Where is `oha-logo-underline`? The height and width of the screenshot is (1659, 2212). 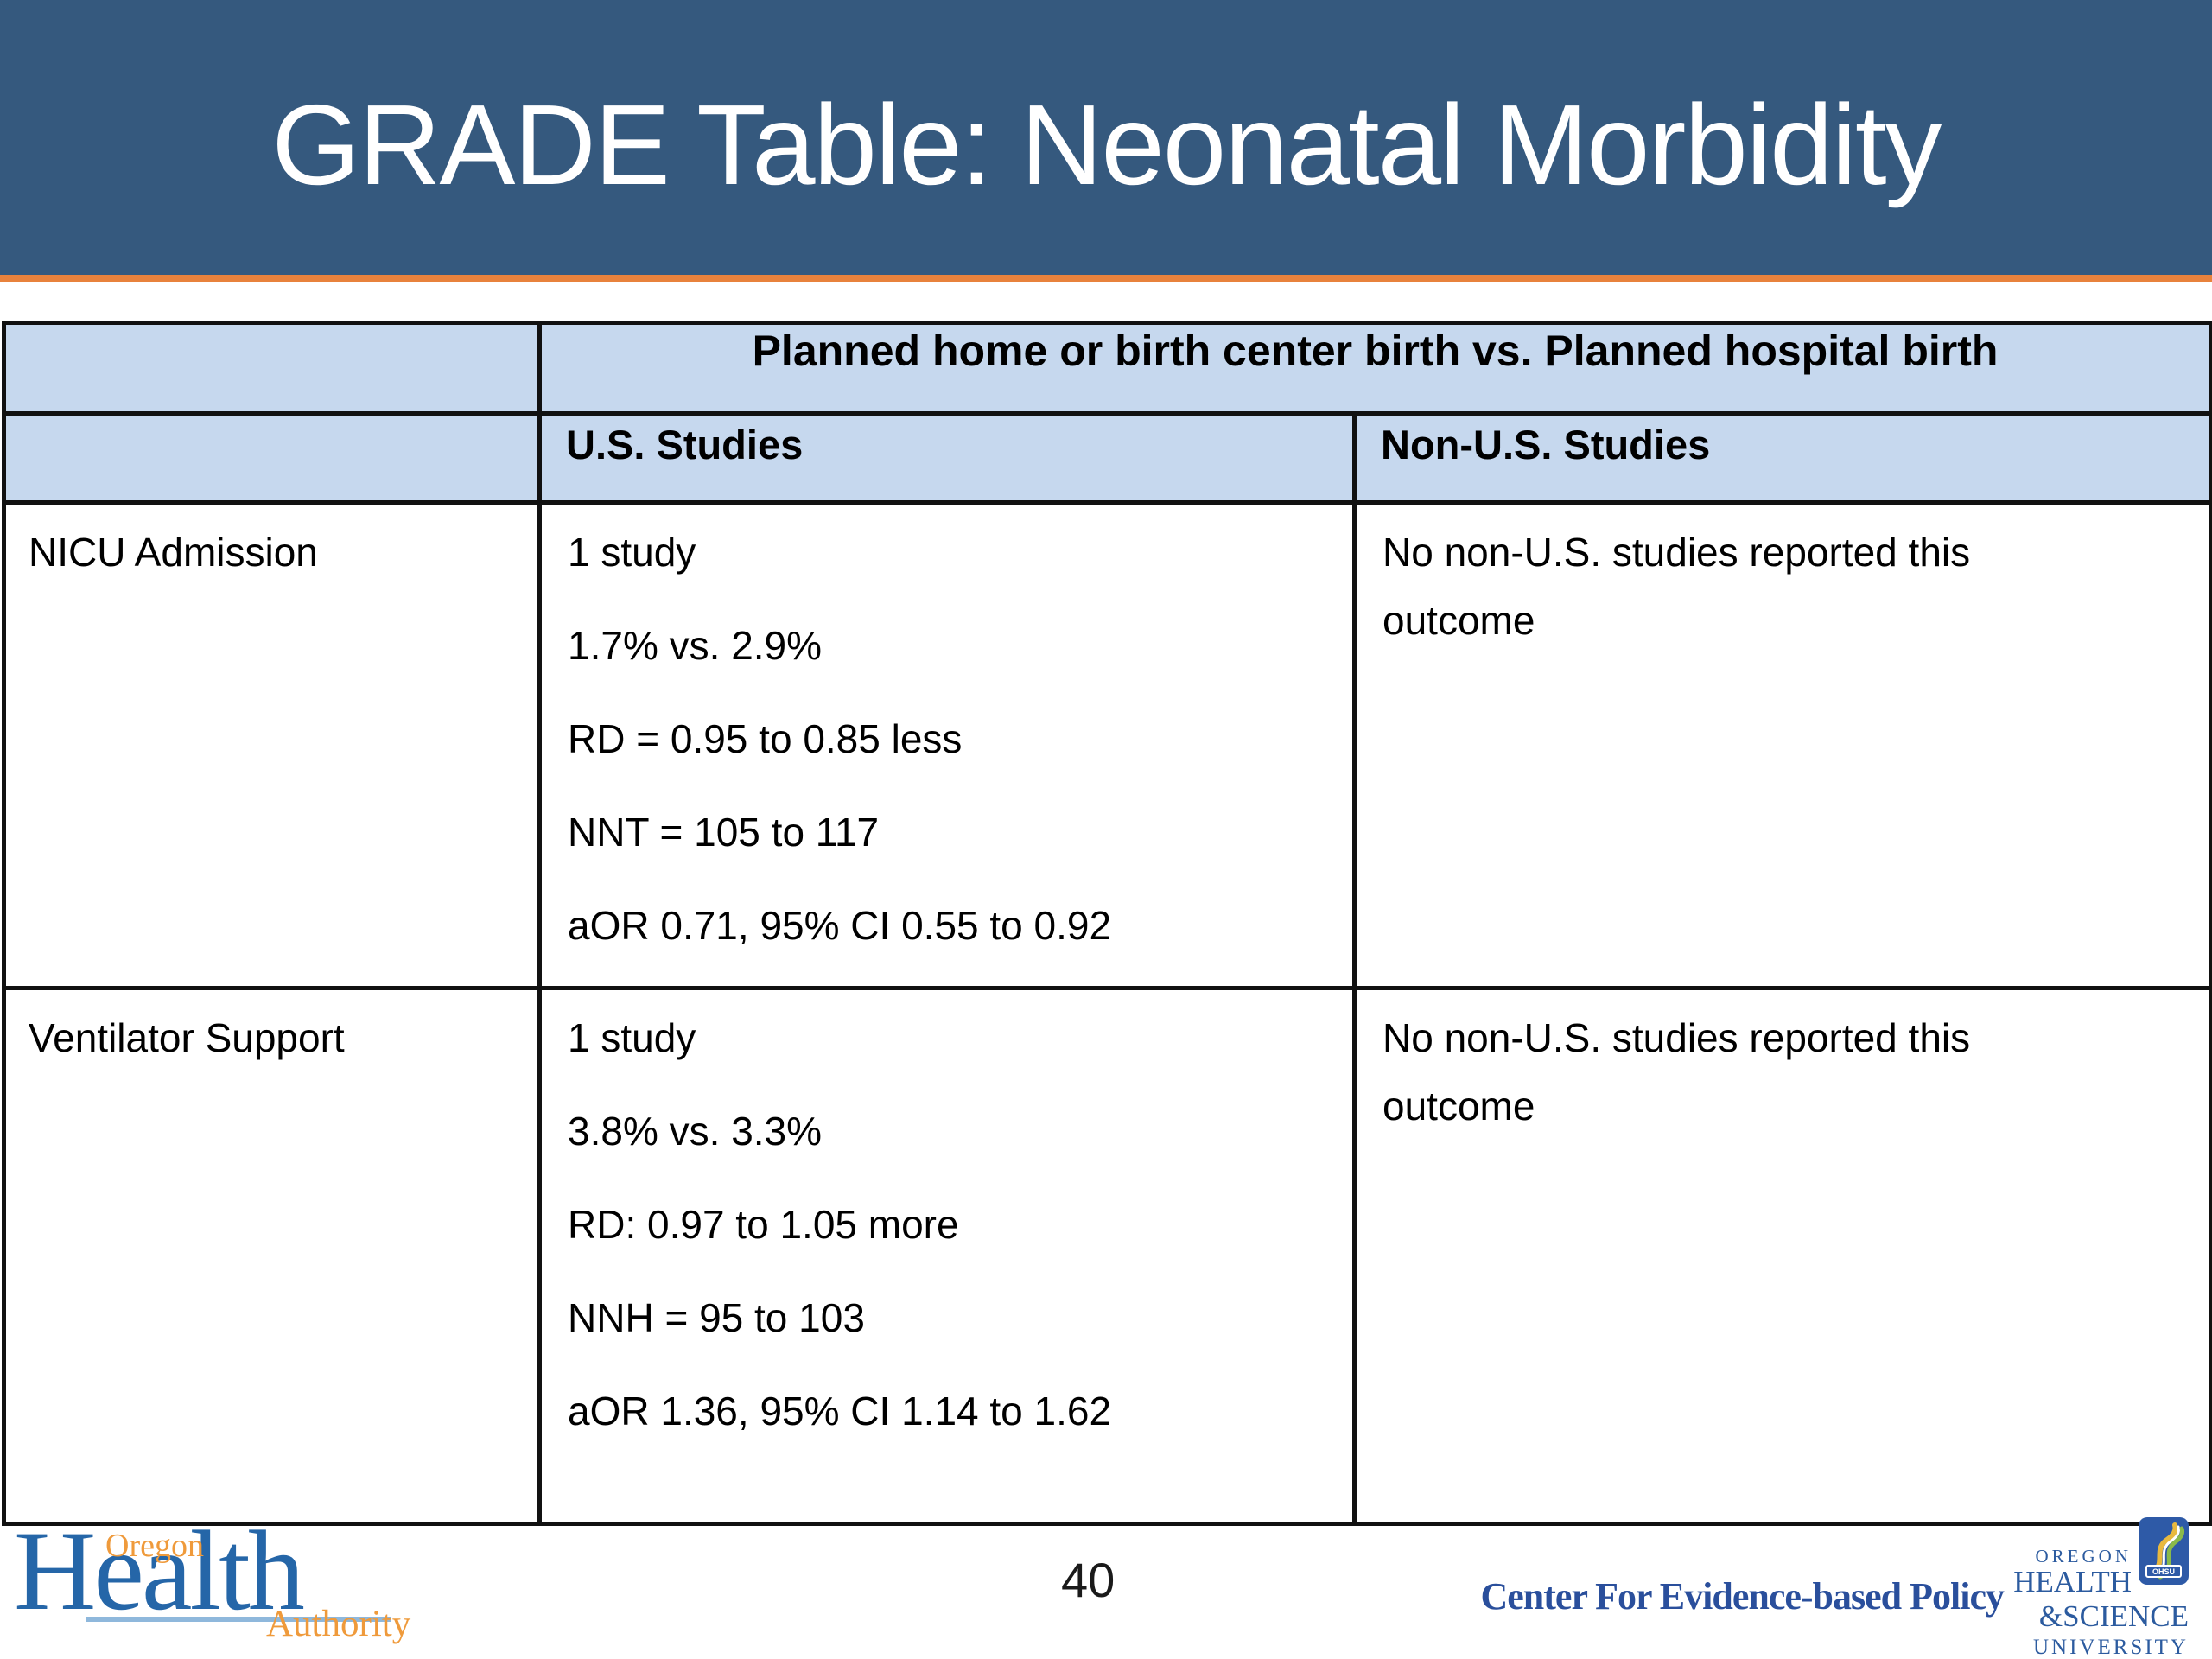
oha-logo-underline is located at coordinates (238, 1619).